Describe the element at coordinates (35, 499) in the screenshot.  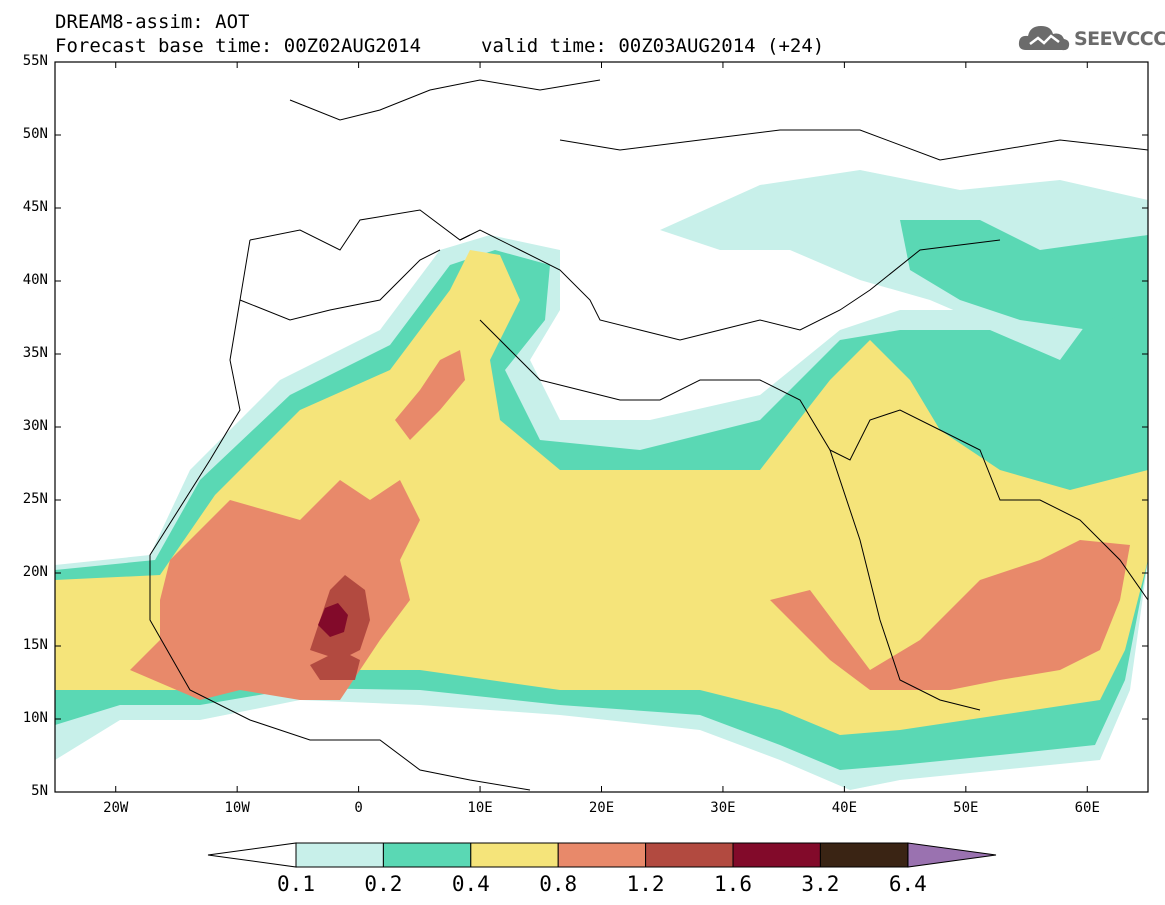
I see `lat-tick-label: 25N` at that location.